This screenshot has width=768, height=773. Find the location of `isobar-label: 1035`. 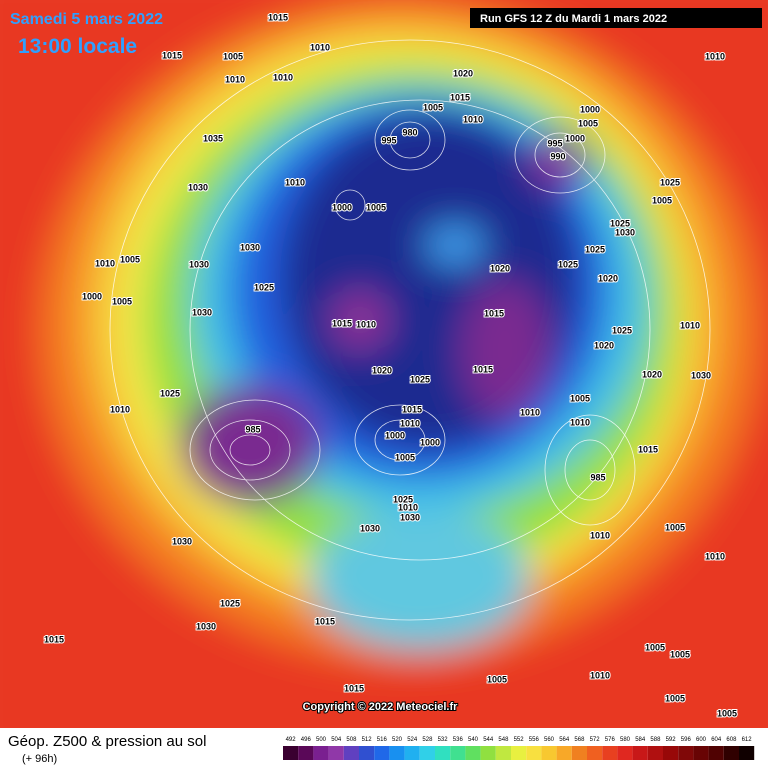

isobar-label: 1035 is located at coordinates (213, 138).